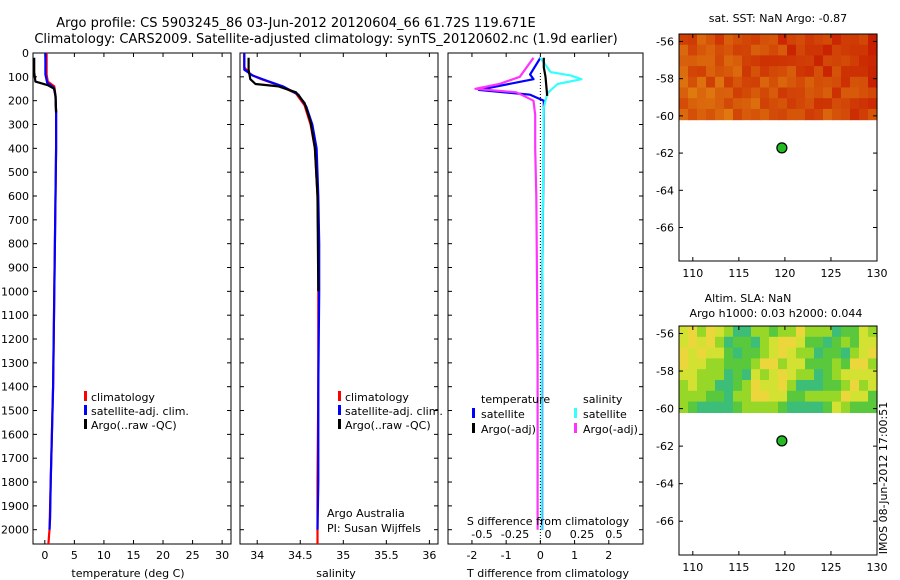 The width and height of the screenshot is (900, 580). I want to click on y-tick-label: -66, so click(665, 521).